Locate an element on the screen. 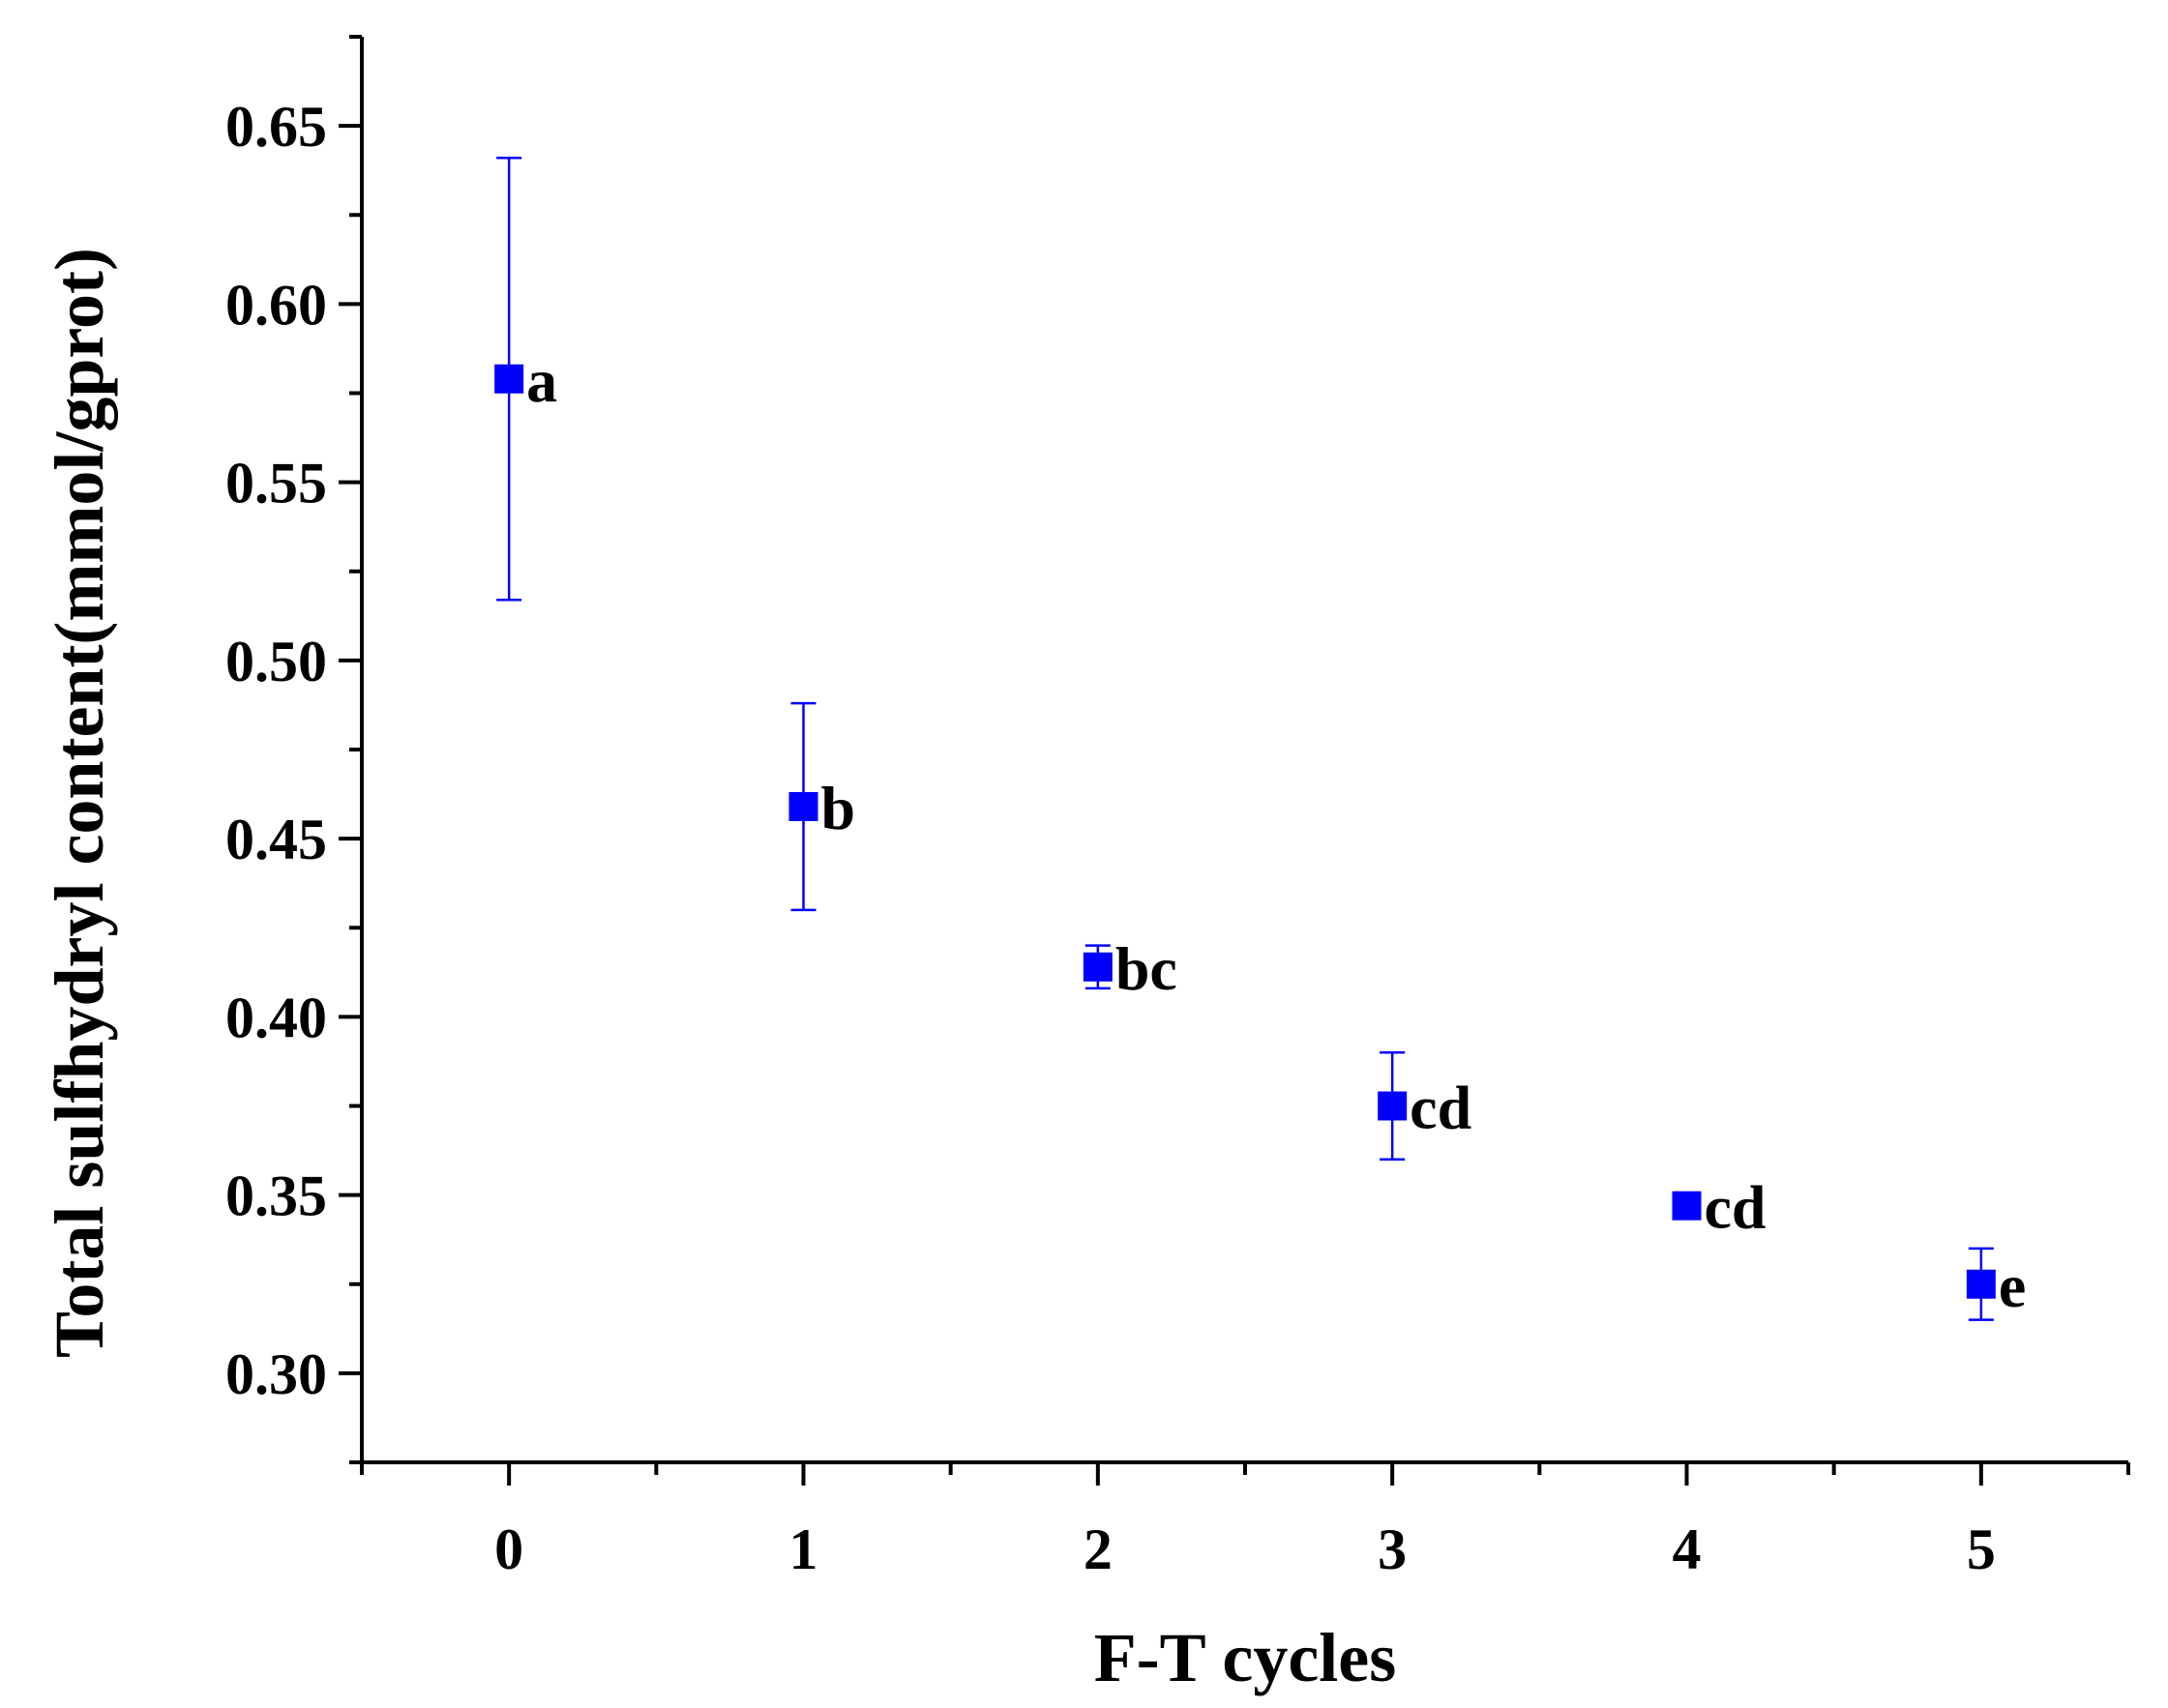 The height and width of the screenshot is (1708, 2168). y-tick-label: 0.30 is located at coordinates (276, 1374).